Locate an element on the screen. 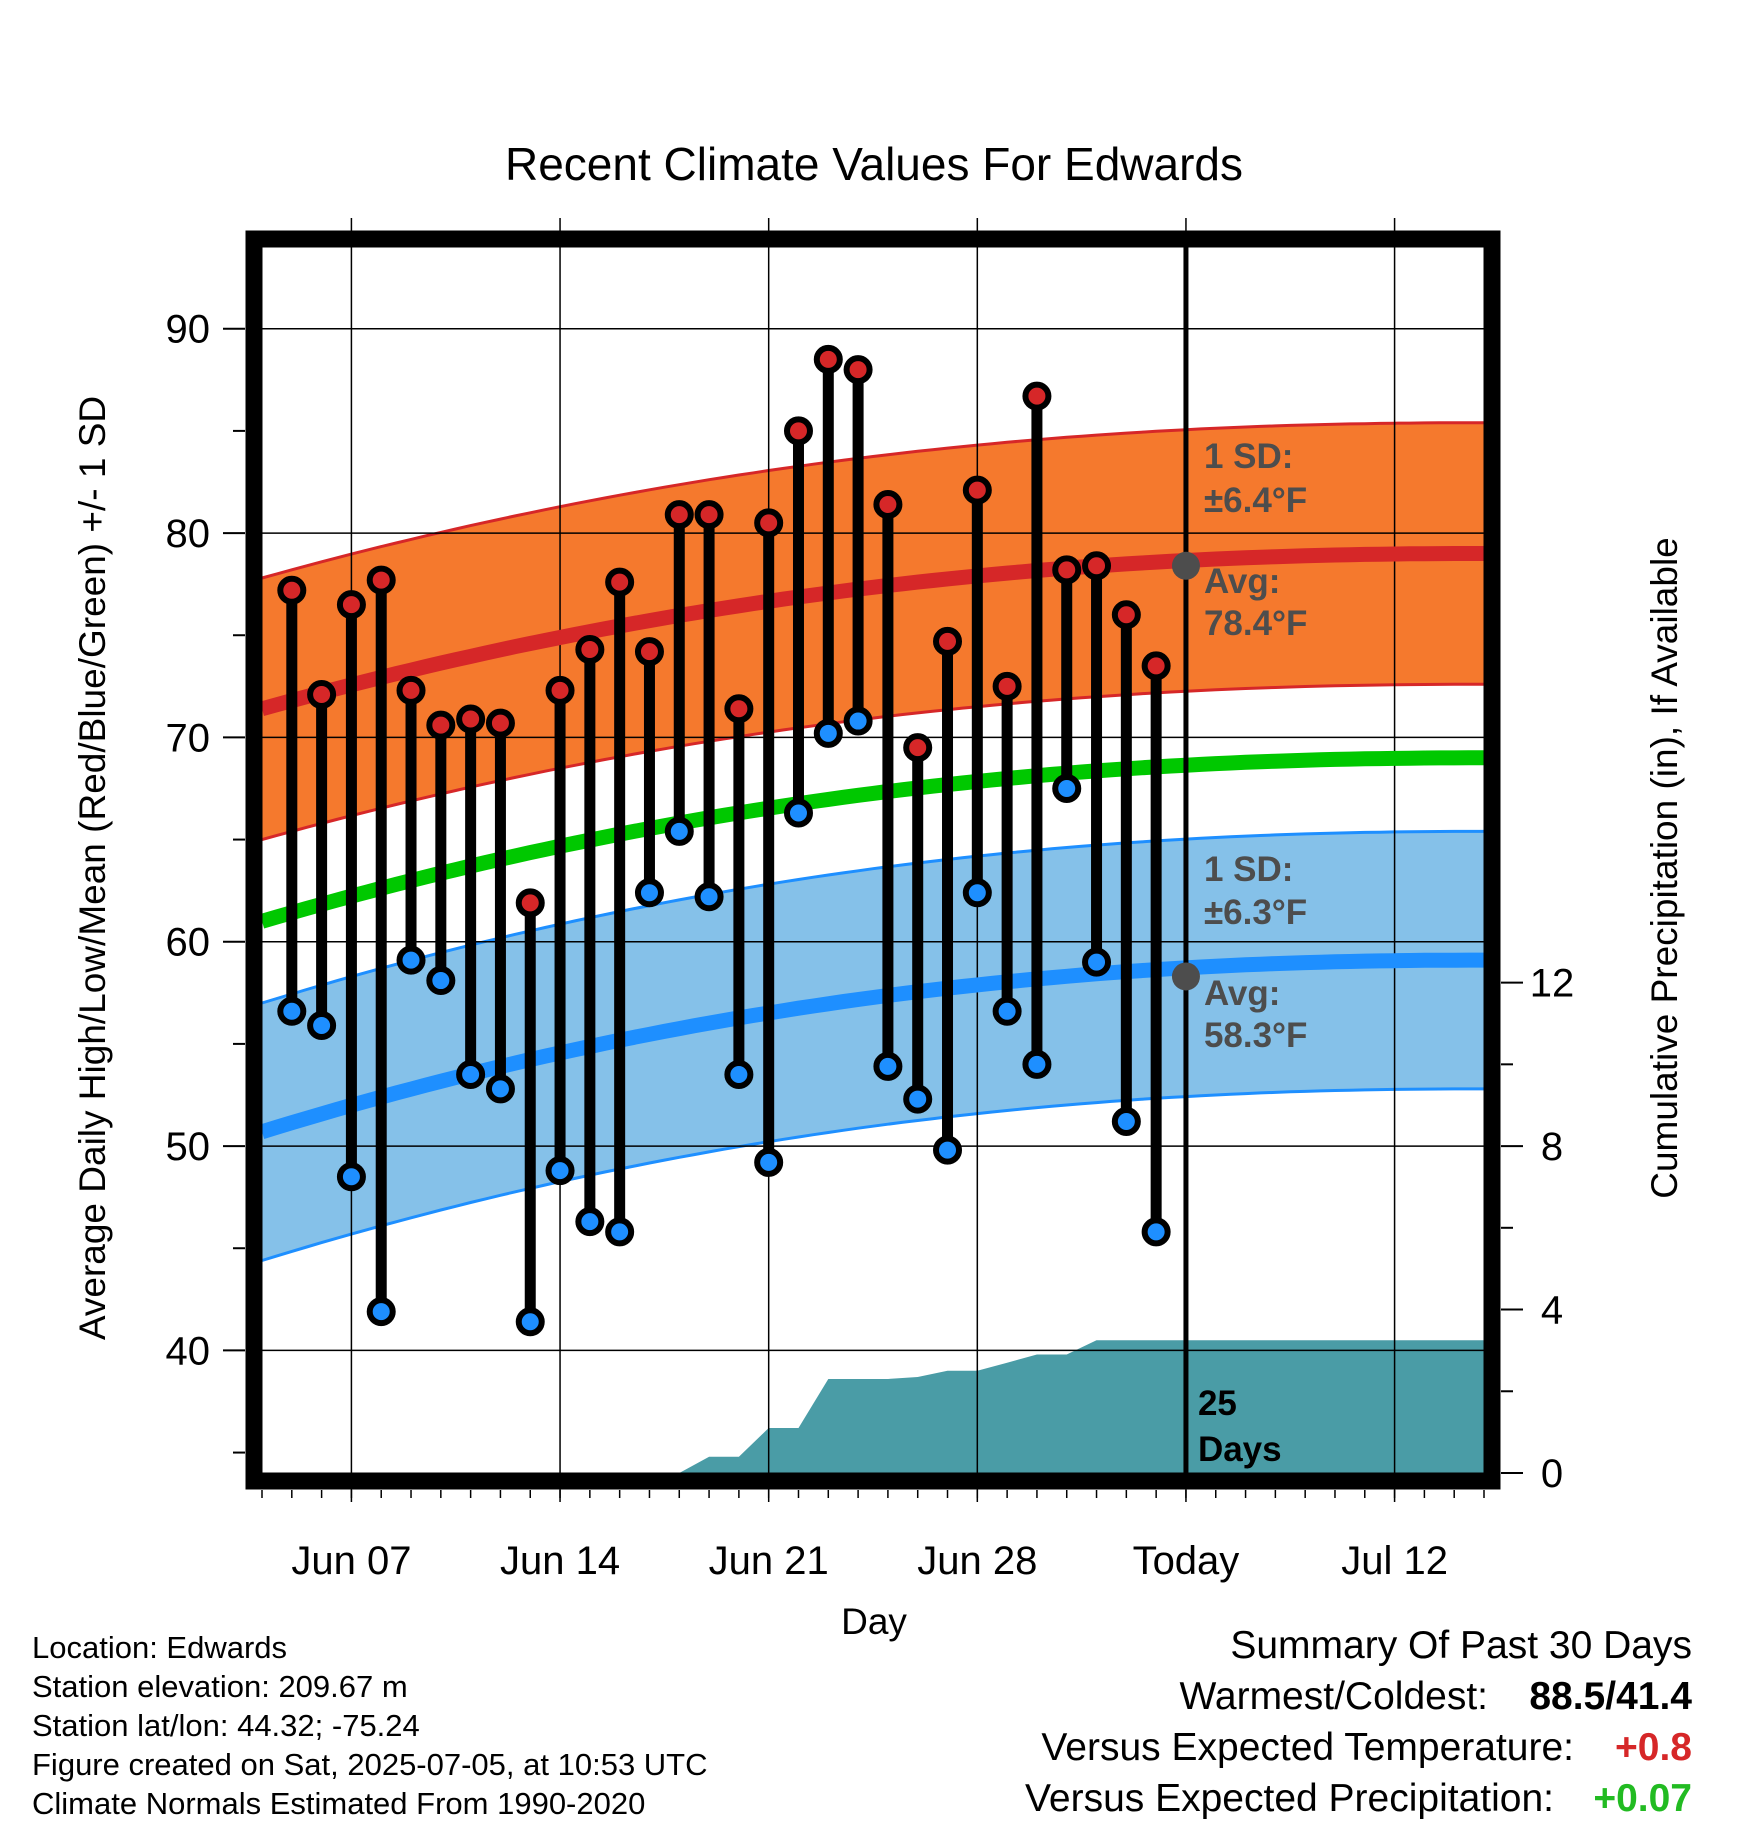 The width and height of the screenshot is (1748, 1828). x-tick-label: Jun 28 is located at coordinates (977, 1561).